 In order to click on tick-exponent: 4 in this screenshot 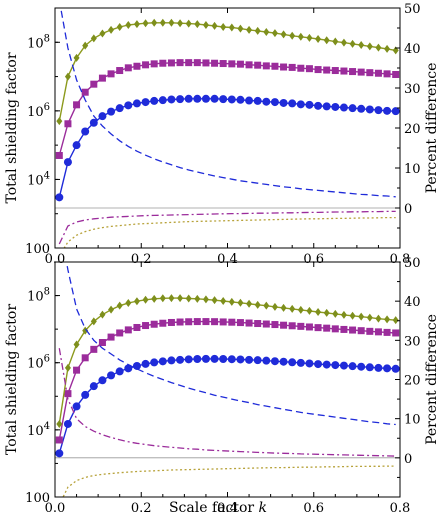, I will do `click(47, 175)`.